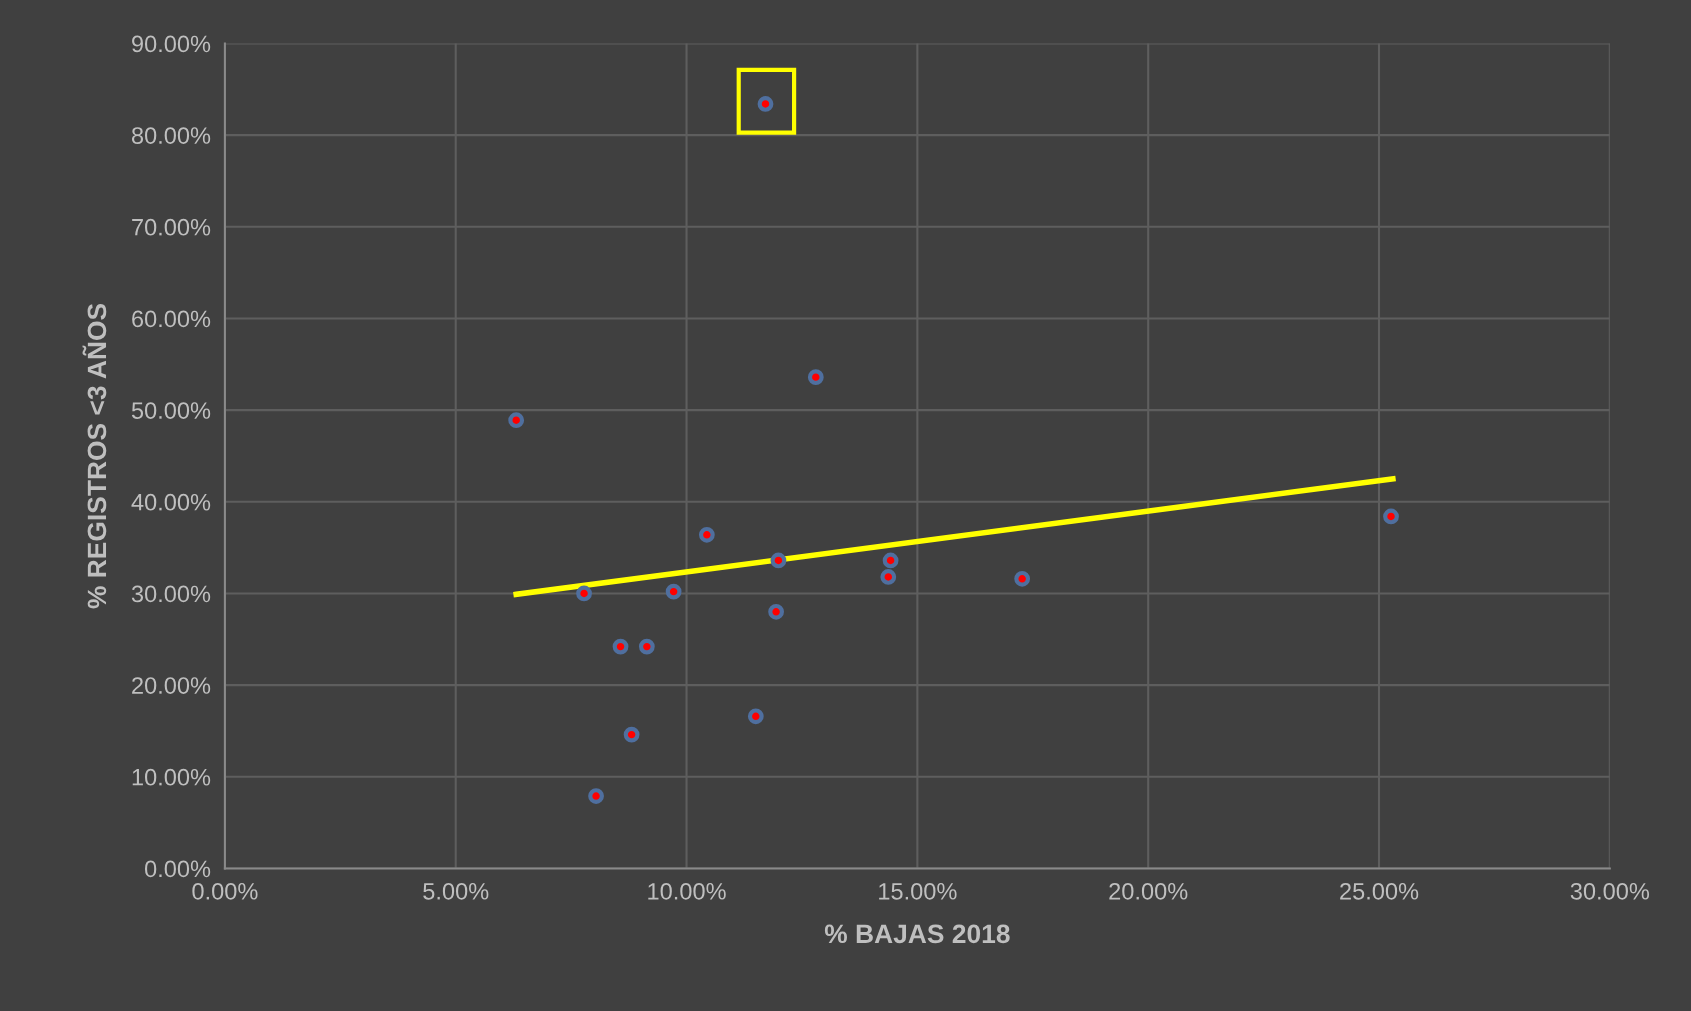 Image resolution: width=1691 pixels, height=1011 pixels. I want to click on x-tick-label: 25.00%, so click(1379, 891).